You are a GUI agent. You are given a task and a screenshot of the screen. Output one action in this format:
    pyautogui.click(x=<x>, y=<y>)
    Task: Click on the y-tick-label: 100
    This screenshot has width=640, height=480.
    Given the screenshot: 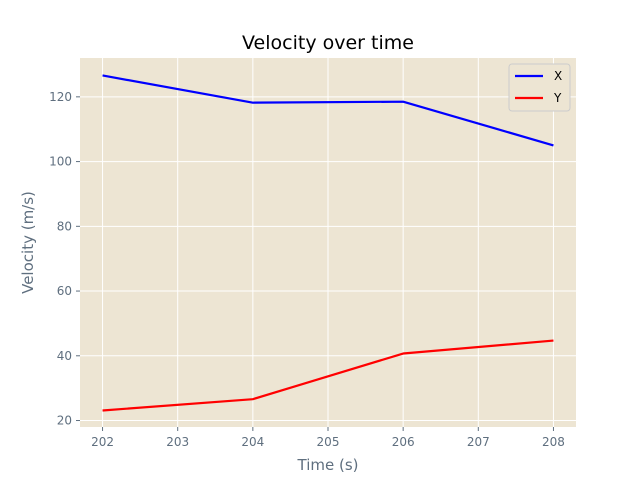 What is the action you would take?
    pyautogui.click(x=60, y=162)
    